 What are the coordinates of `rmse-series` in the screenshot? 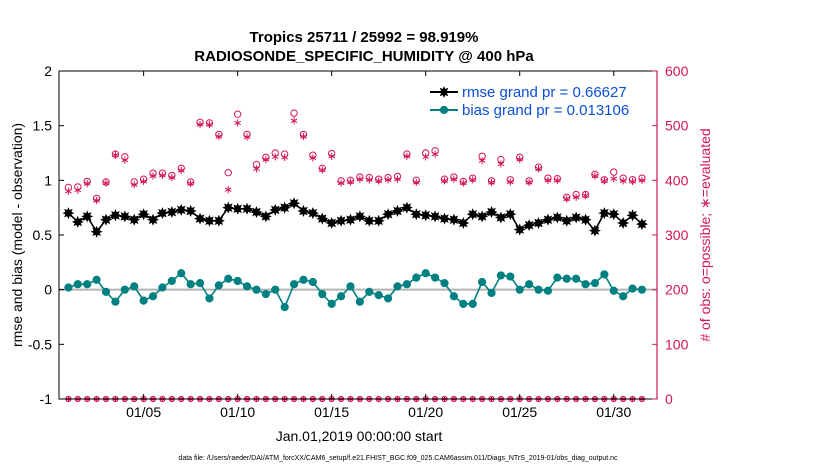 It's located at (355, 217).